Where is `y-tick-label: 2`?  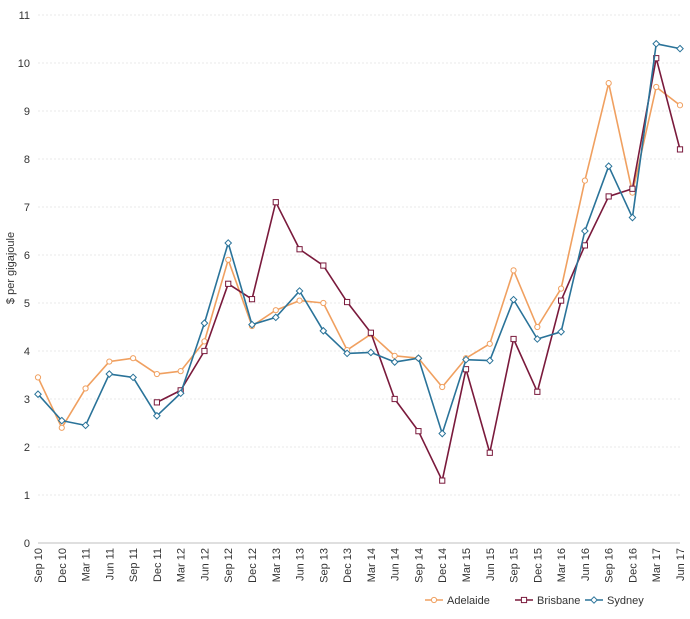 y-tick-label: 2 is located at coordinates (27, 448).